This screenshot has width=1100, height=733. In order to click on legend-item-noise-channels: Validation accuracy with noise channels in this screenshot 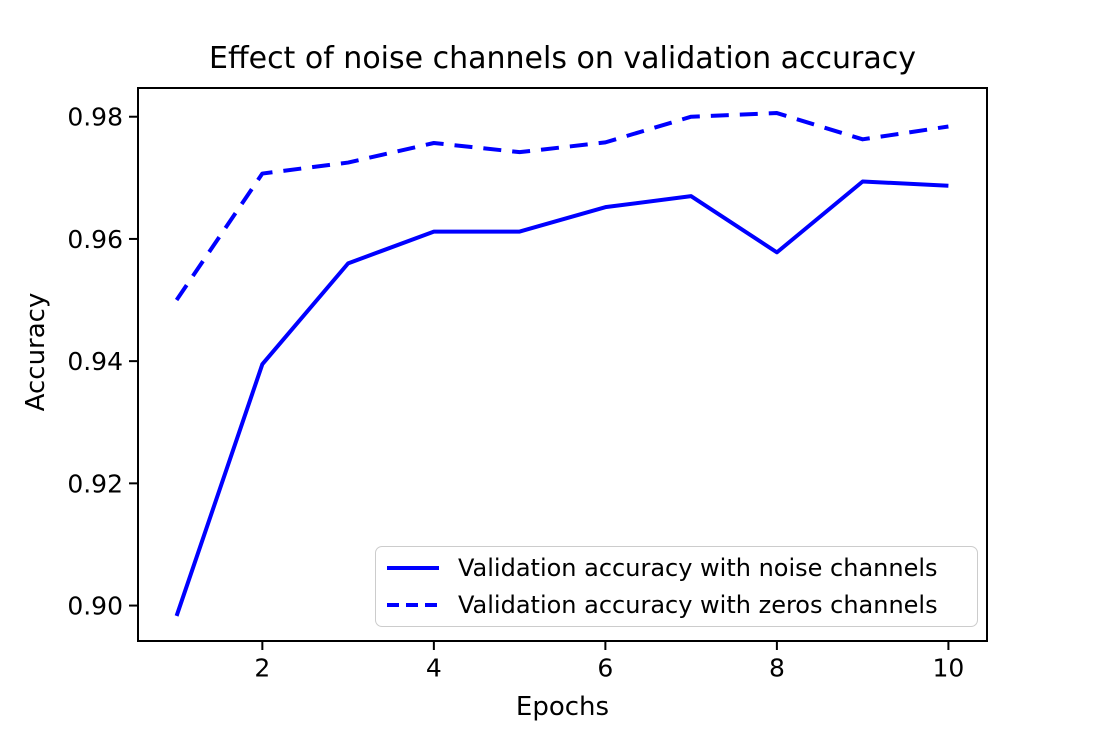, I will do `click(681, 568)`.